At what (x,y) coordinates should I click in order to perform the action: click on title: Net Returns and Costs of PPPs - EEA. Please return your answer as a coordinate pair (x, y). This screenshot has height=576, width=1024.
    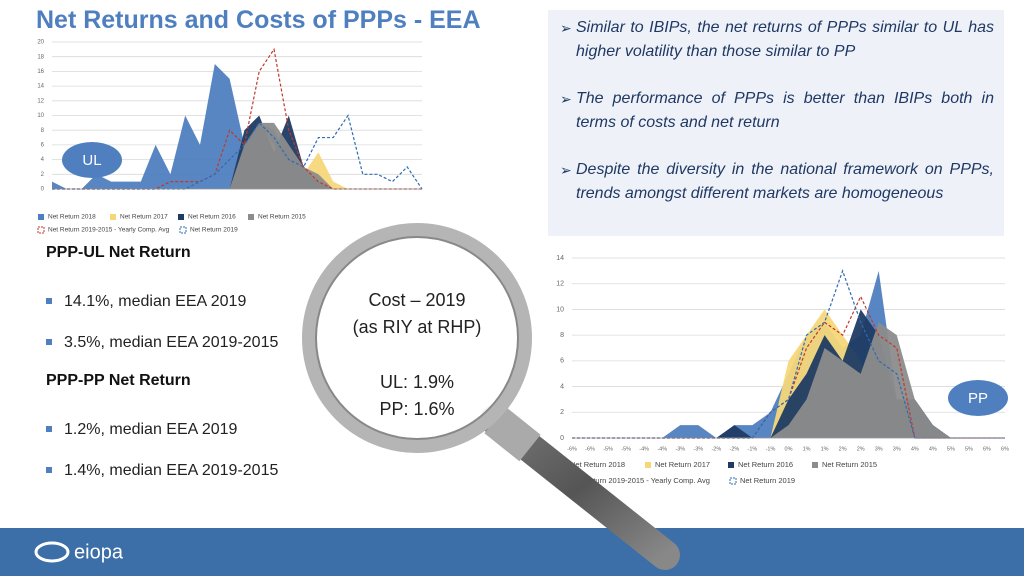
    Looking at the image, I should click on (258, 20).